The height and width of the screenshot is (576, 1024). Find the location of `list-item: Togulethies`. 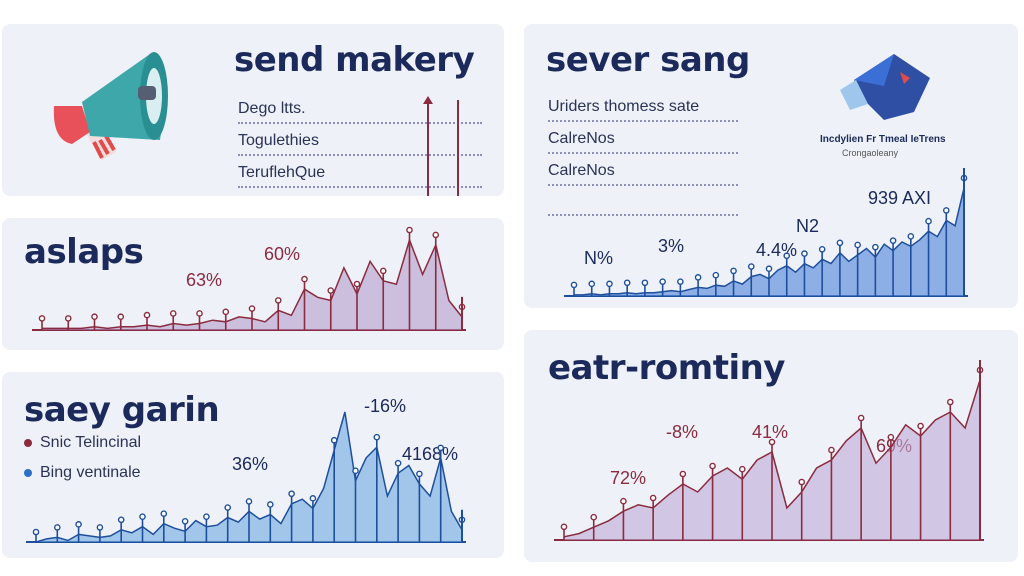

list-item: Togulethies is located at coordinates (278, 140).